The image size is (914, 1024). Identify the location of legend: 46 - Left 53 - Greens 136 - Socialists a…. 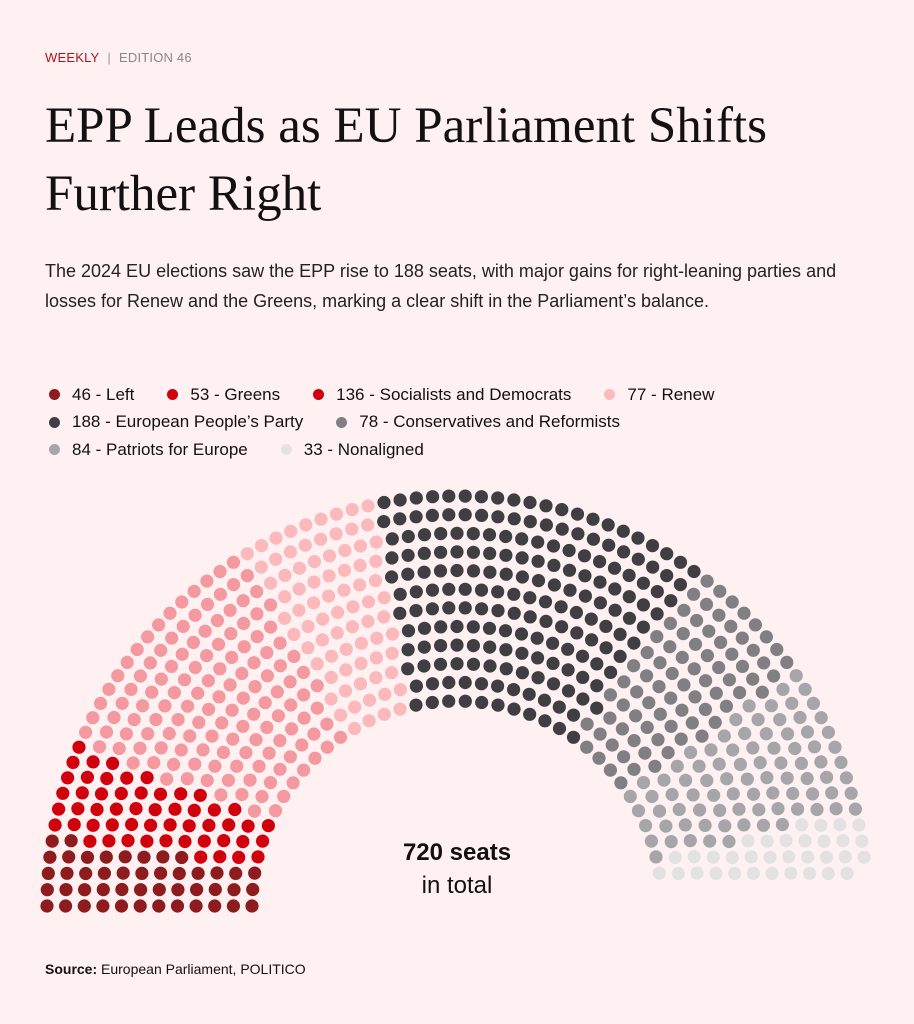
(459, 422).